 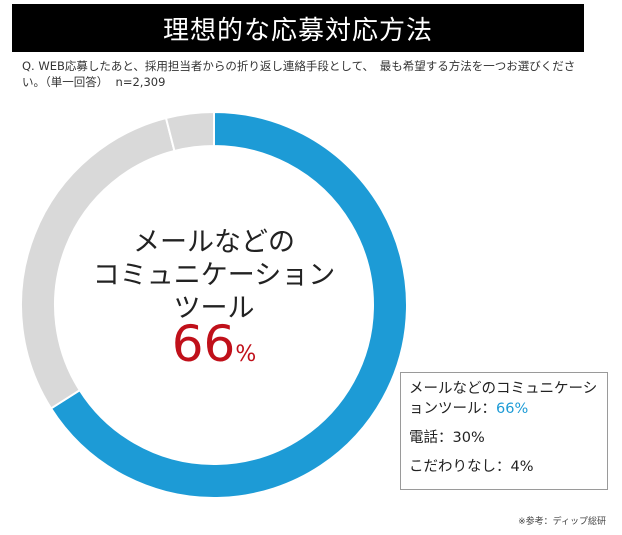 I want to click on legend-item-email: メールなどのコミュニケーションツール：66%, so click(x=504, y=399).